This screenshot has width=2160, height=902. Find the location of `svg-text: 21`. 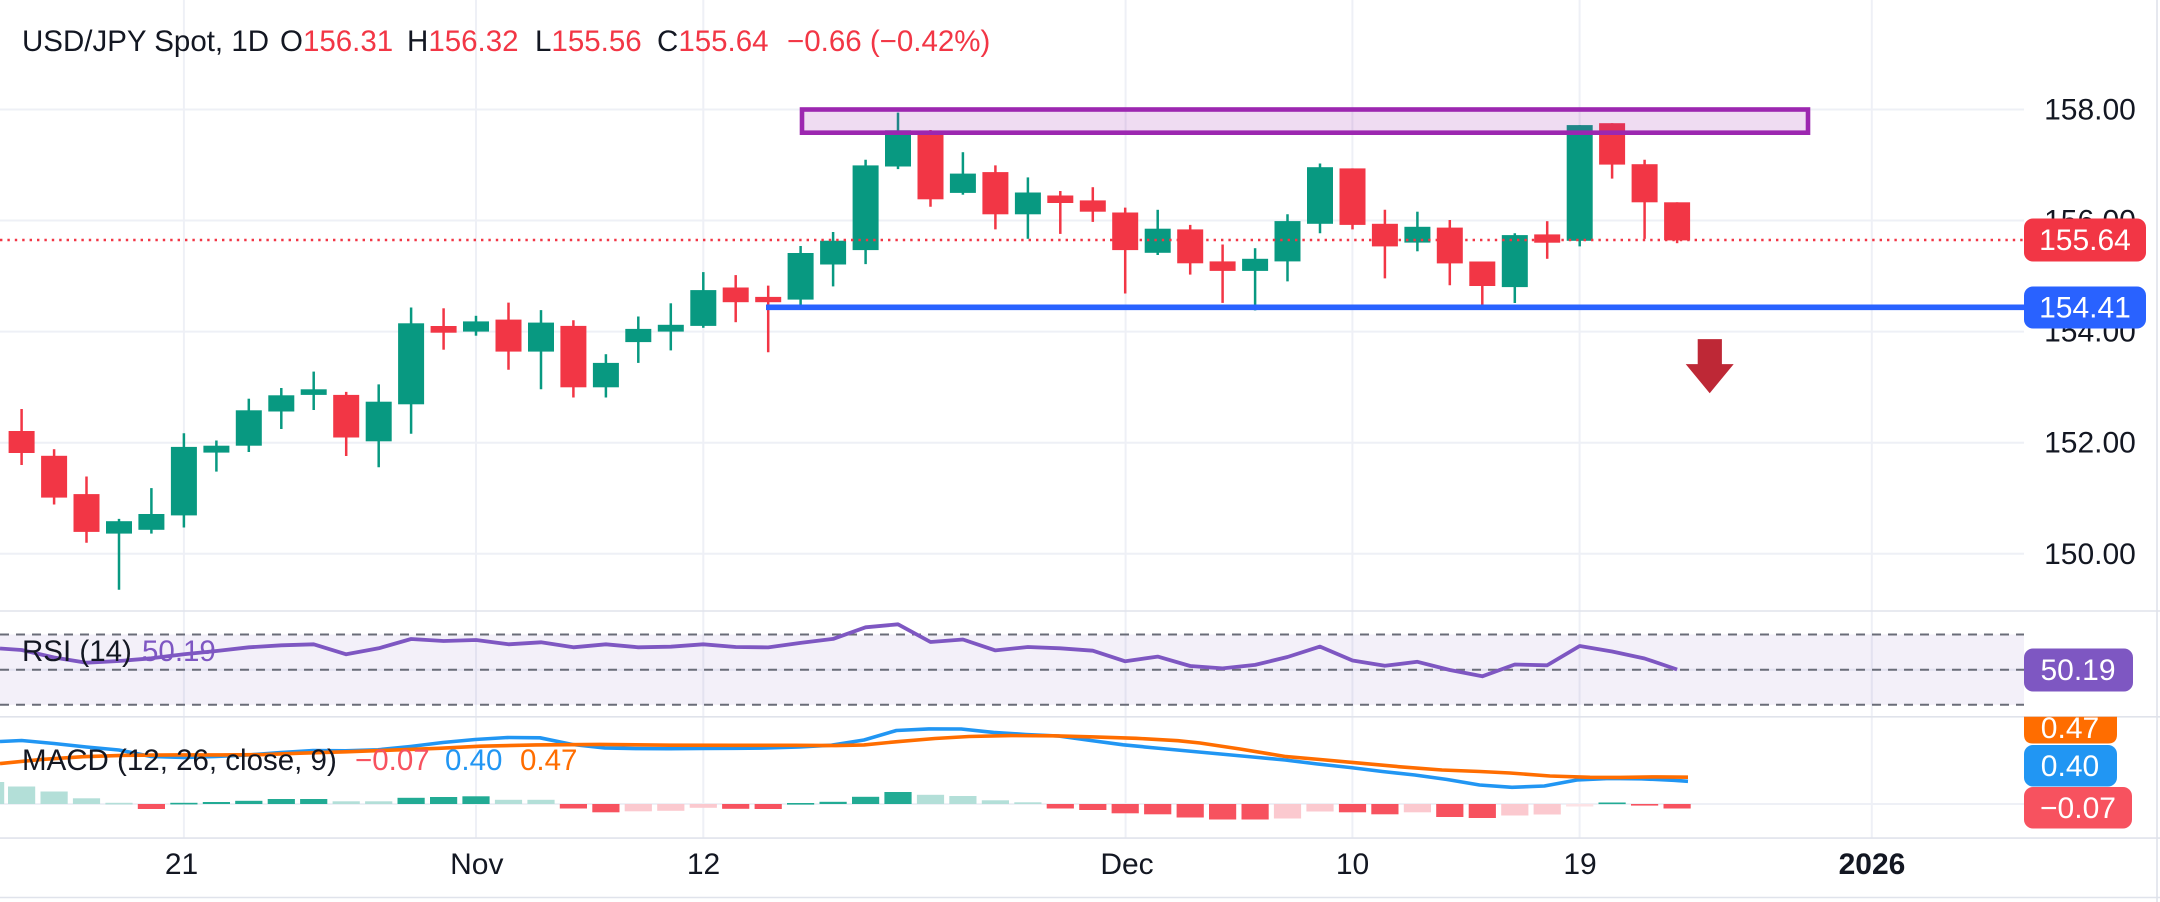

svg-text: 21 is located at coordinates (181, 864).